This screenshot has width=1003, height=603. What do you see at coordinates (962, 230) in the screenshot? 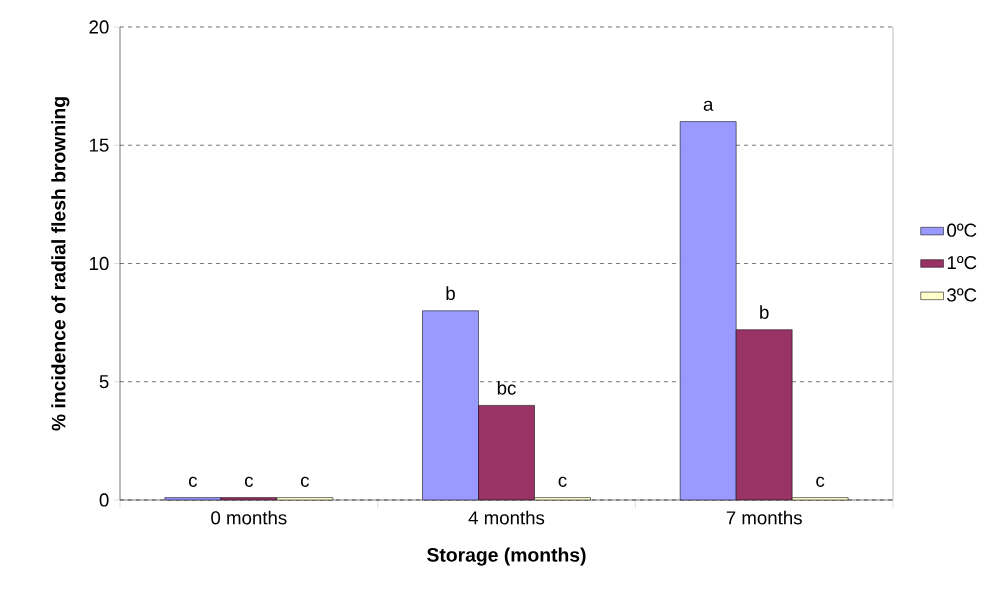
I see `legend-label: 0ºC` at bounding box center [962, 230].